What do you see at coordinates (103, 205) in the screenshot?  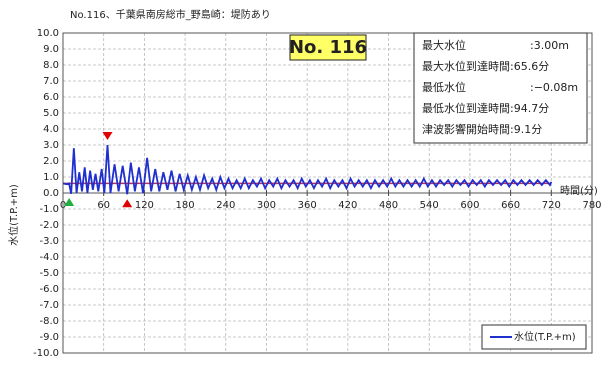 I see `x-tick-label: 60` at bounding box center [103, 205].